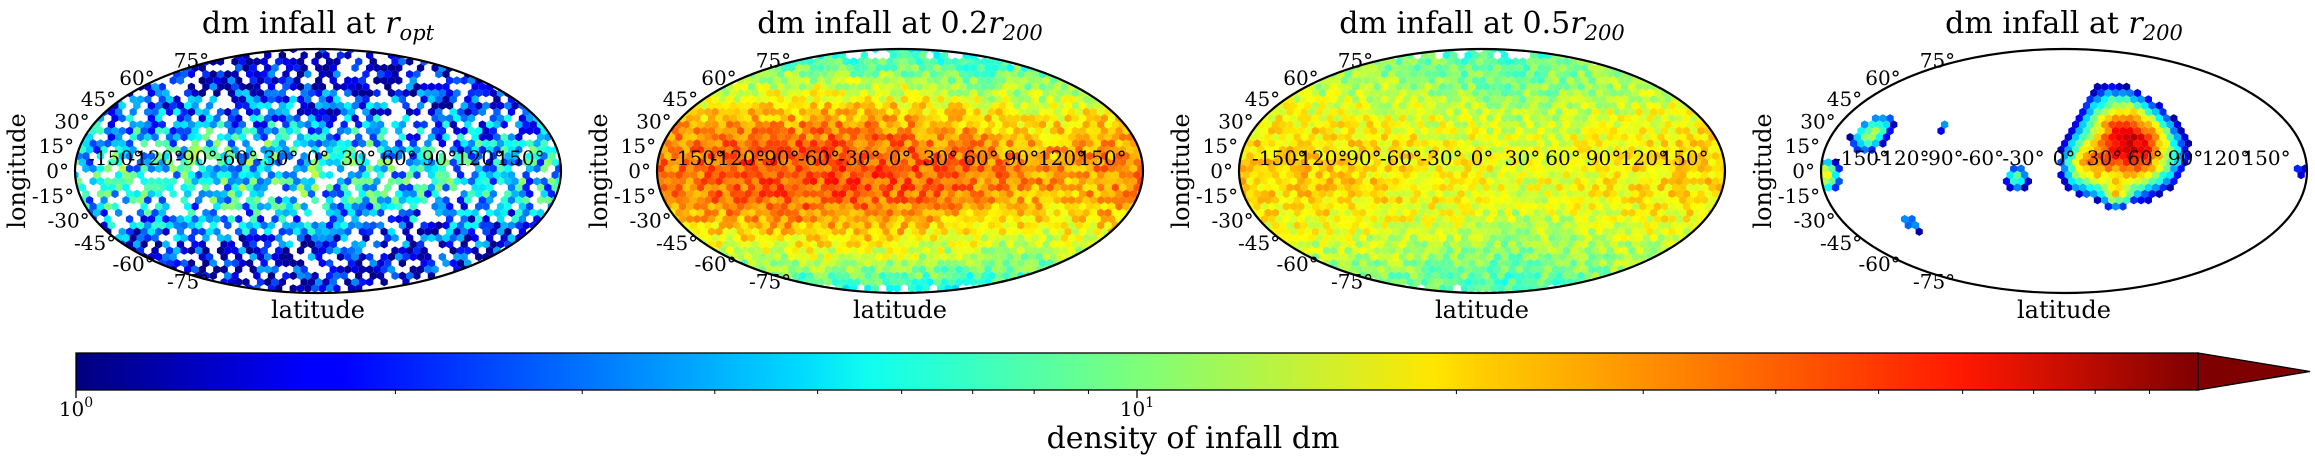 Image resolution: width=2315 pixels, height=463 pixels. I want to click on x-tick-label: 30°, so click(358, 158).